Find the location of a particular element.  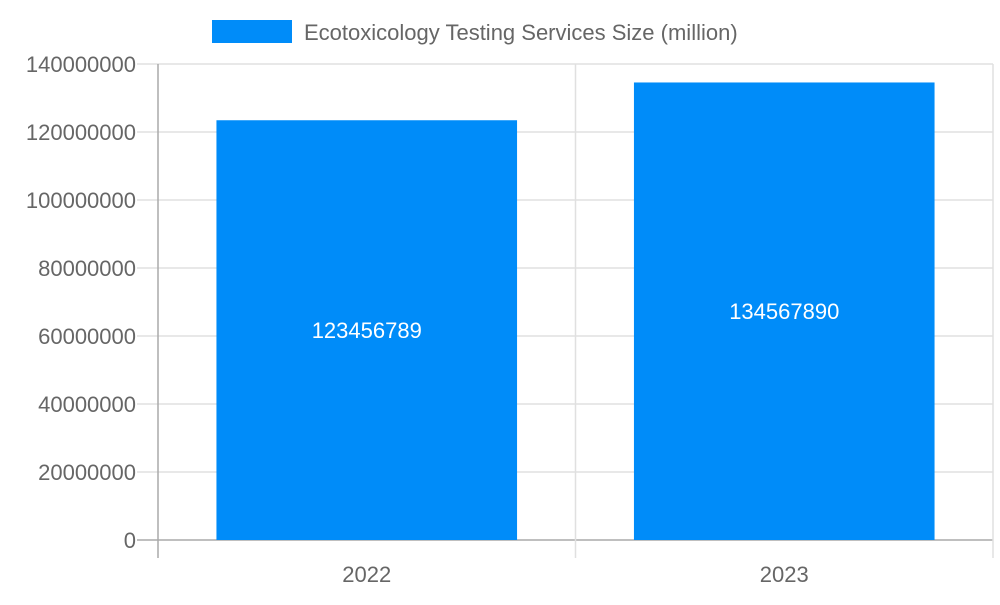

bar-data-label: 123456789 is located at coordinates (367, 330).